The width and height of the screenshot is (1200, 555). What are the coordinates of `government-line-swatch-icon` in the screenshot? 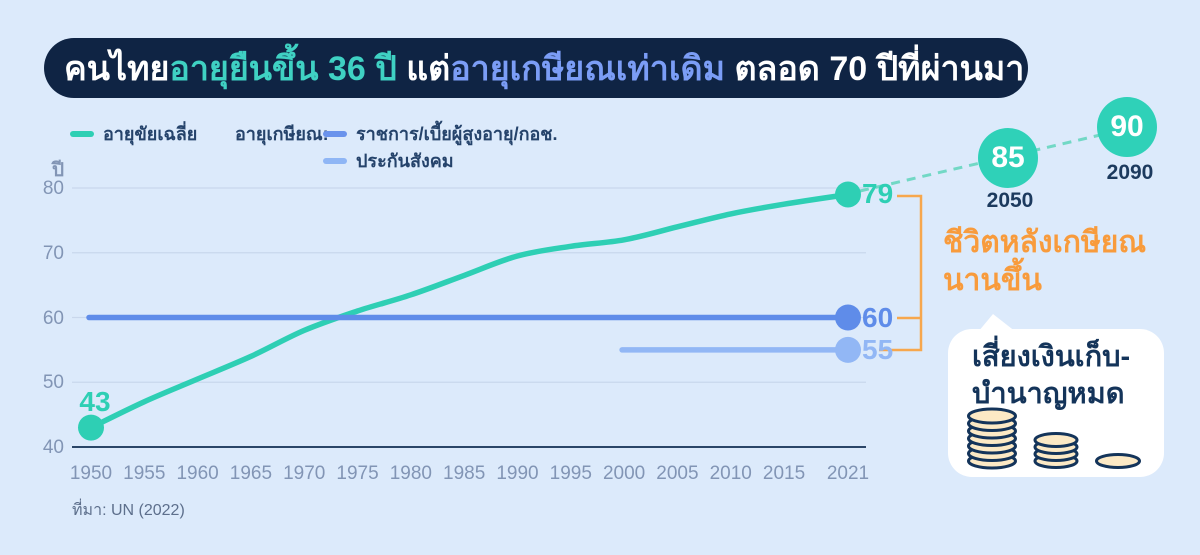 It's located at (335, 134).